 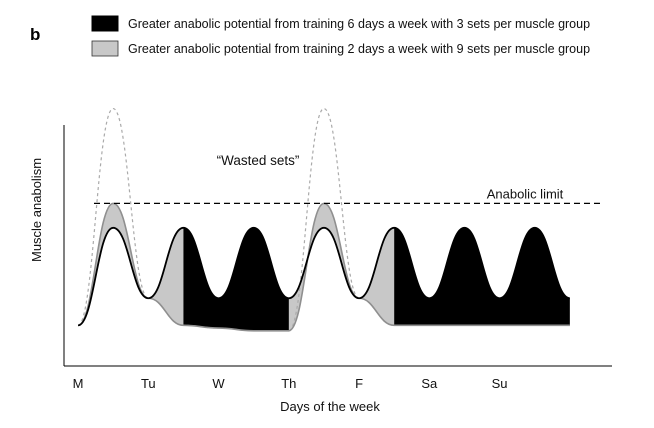 What do you see at coordinates (131, 264) in the screenshot?
I see `area-2-days-advantage-monday` at bounding box center [131, 264].